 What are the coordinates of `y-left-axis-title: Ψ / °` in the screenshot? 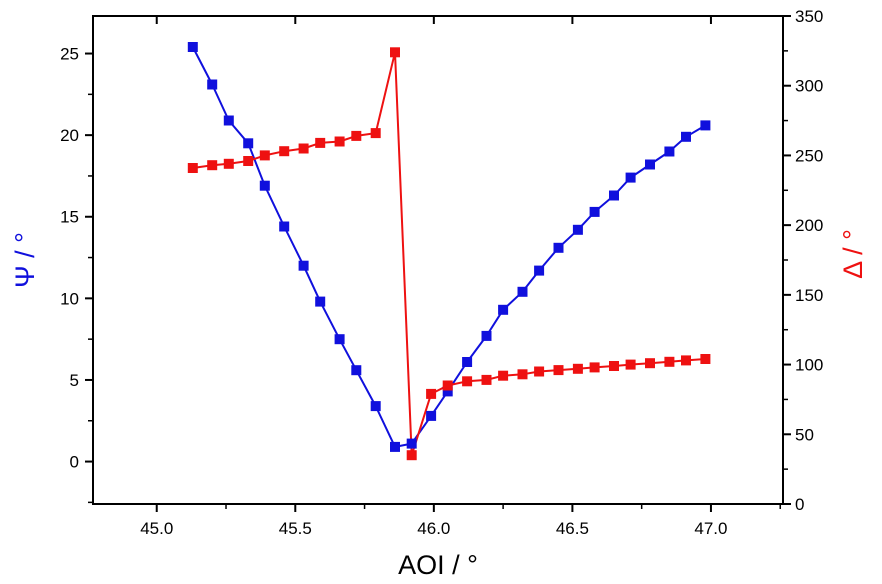 It's located at (25, 260).